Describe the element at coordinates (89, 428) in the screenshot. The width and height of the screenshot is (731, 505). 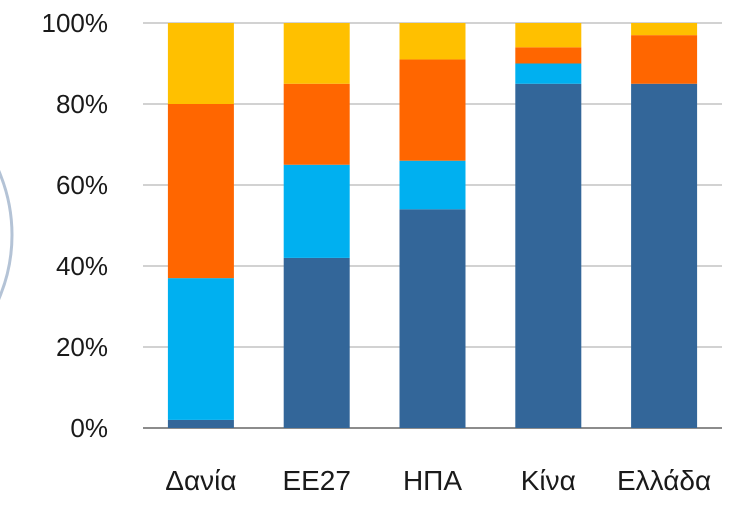
I see `y-tick-label: 0%` at that location.